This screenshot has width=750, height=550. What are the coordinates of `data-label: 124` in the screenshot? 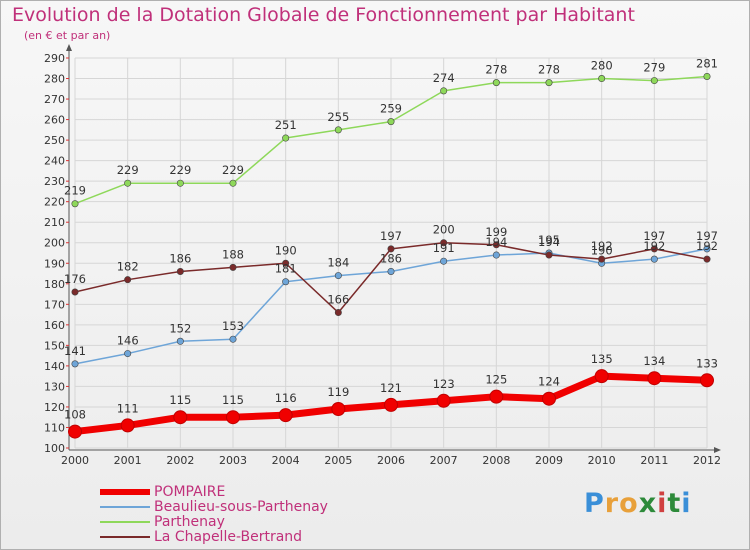 It's located at (549, 382).